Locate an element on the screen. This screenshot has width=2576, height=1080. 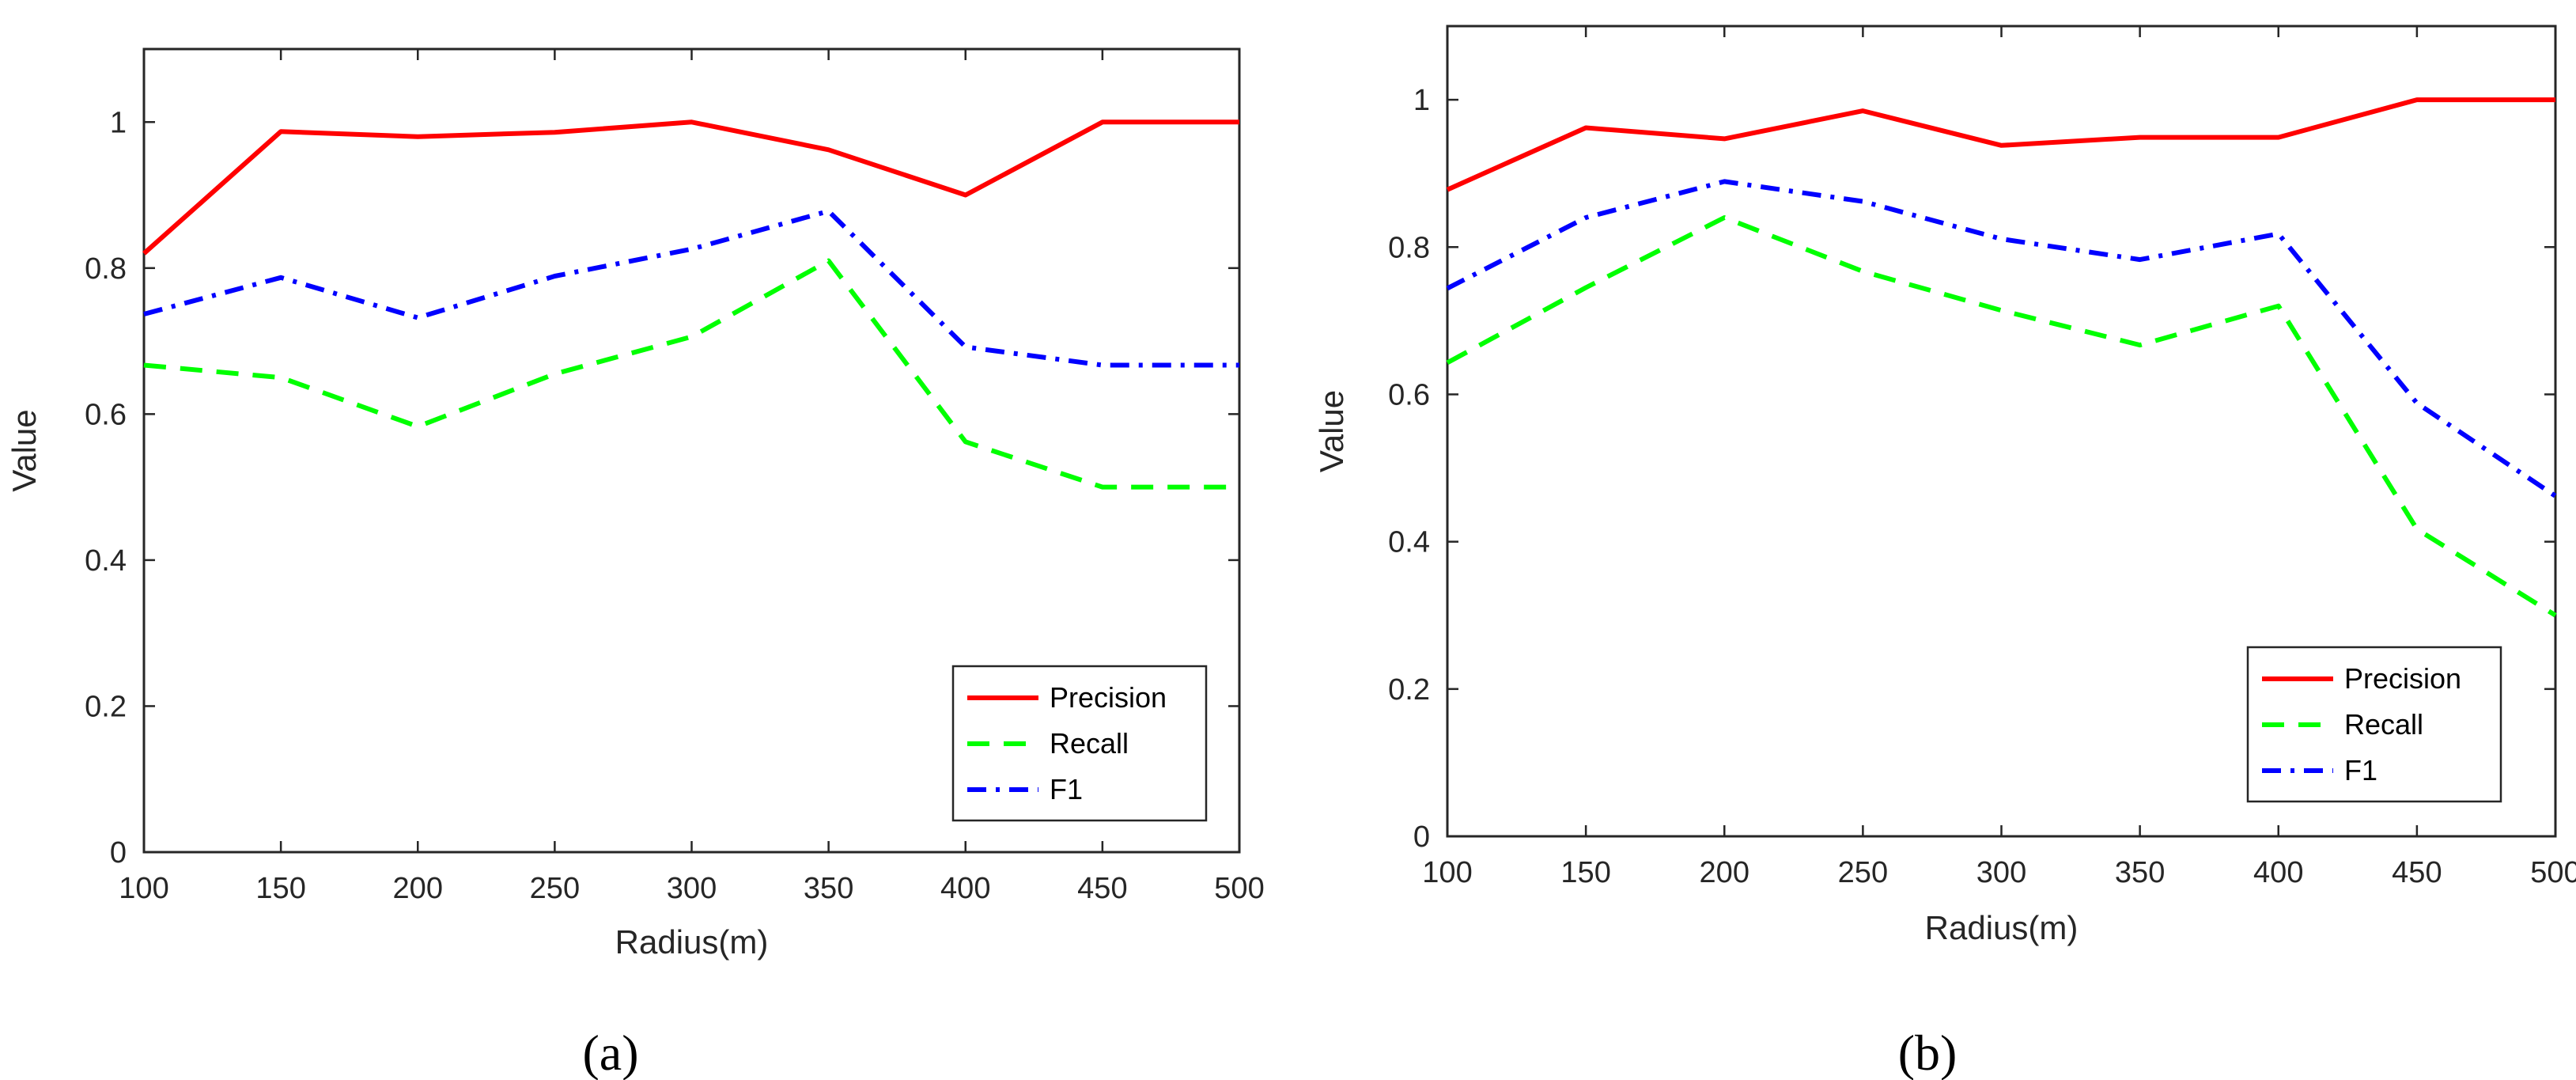
panel-label: (a) is located at coordinates (610, 1052).